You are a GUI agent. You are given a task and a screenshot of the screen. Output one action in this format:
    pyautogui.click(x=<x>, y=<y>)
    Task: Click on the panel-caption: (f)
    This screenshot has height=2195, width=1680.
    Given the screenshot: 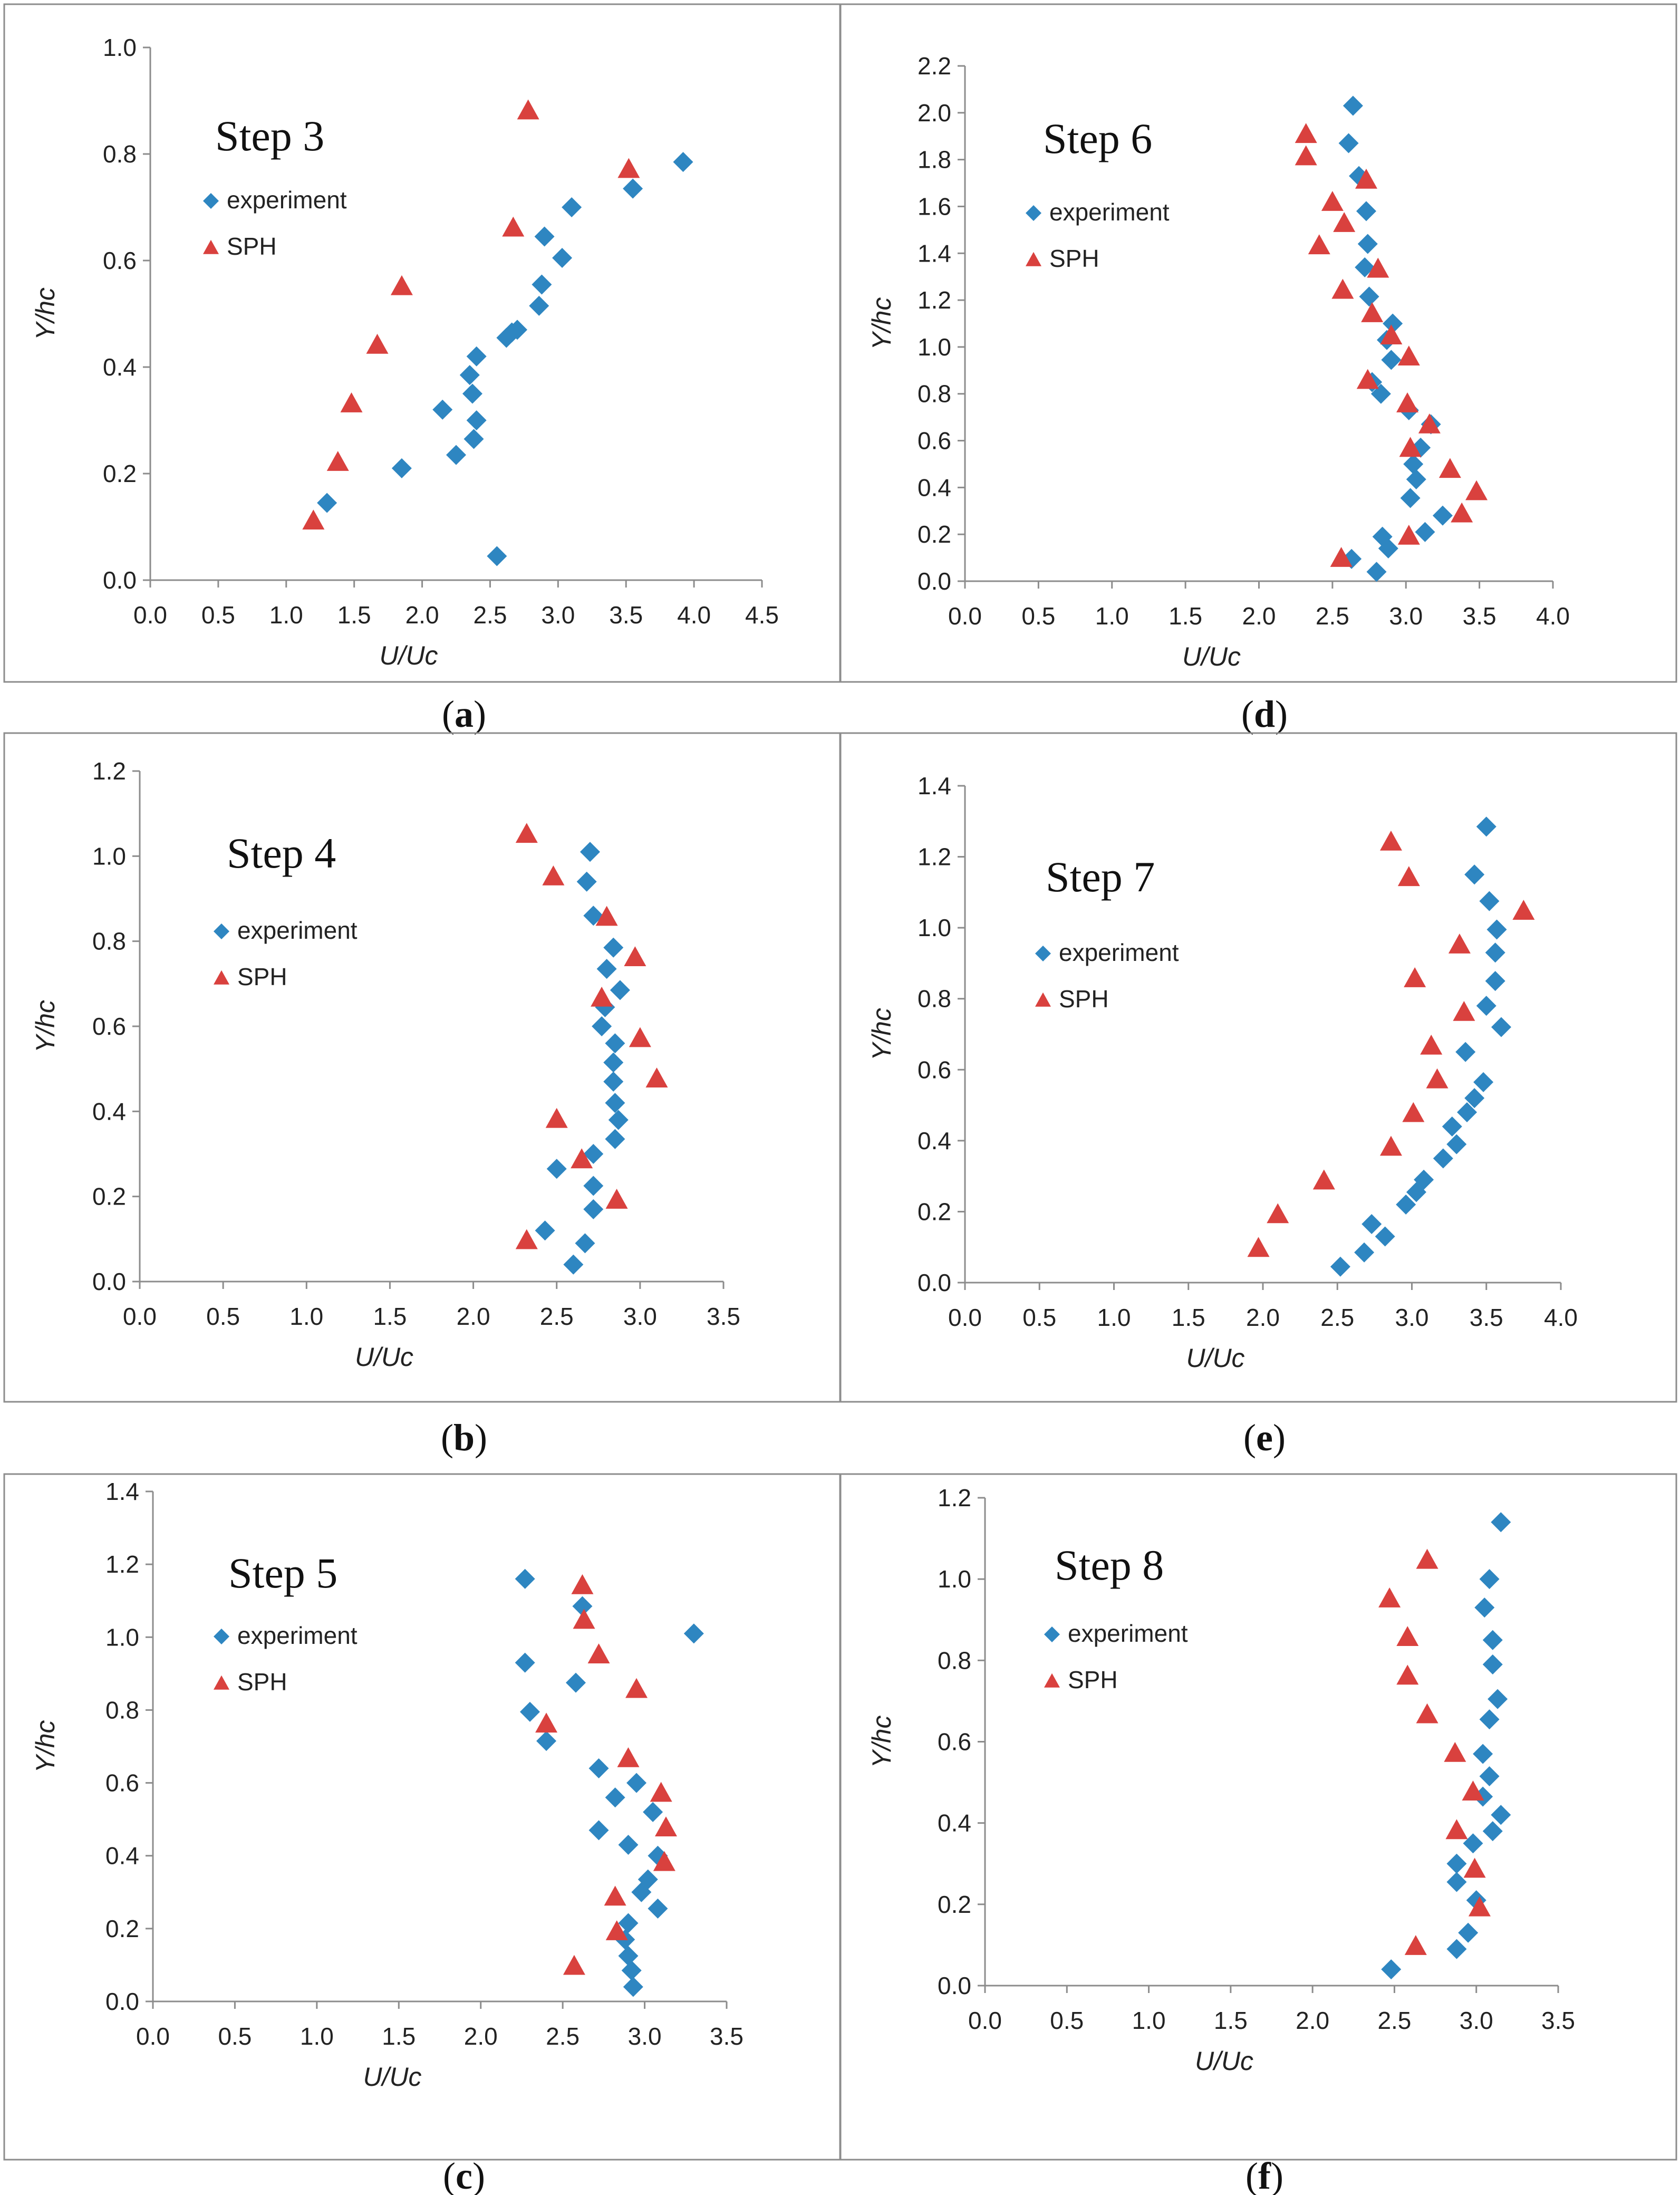 What is the action you would take?
    pyautogui.click(x=1264, y=2175)
    